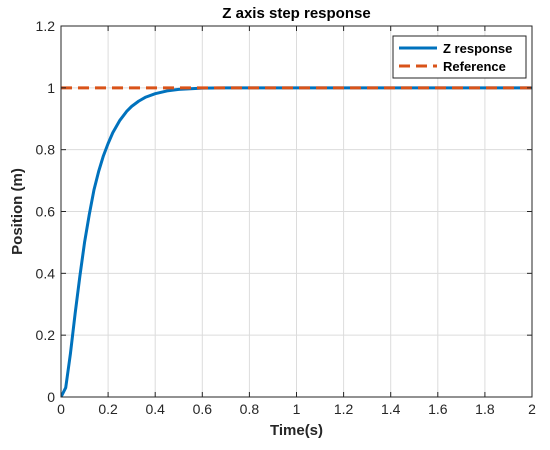 The width and height of the screenshot is (550, 450). Describe the element at coordinates (46, 212) in the screenshot. I see `y-tick-label: 0.6` at that location.